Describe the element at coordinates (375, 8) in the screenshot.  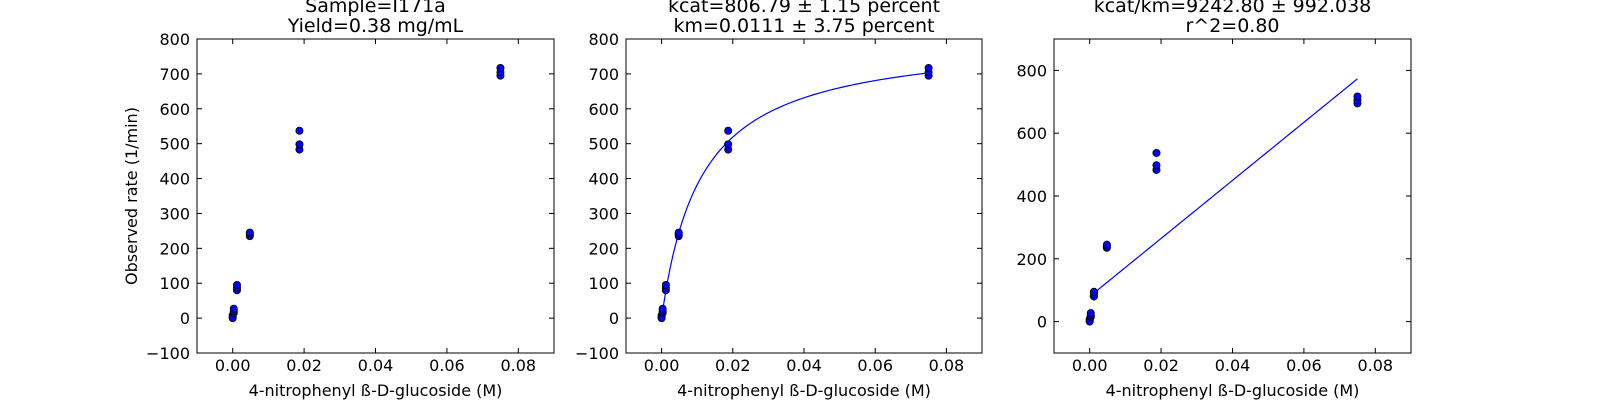
I see `chart-title-line-1: Sample=I171a` at that location.